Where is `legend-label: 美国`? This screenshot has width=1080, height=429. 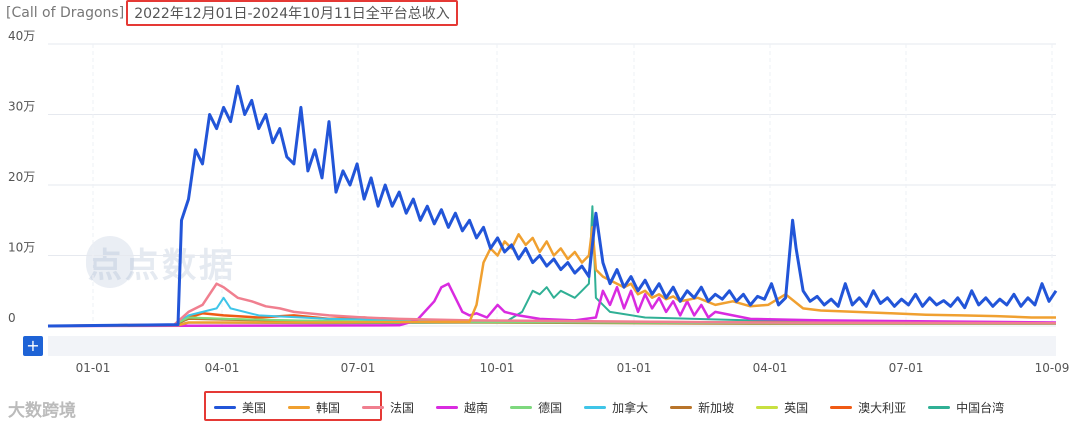 legend-label: 美国 is located at coordinates (254, 408).